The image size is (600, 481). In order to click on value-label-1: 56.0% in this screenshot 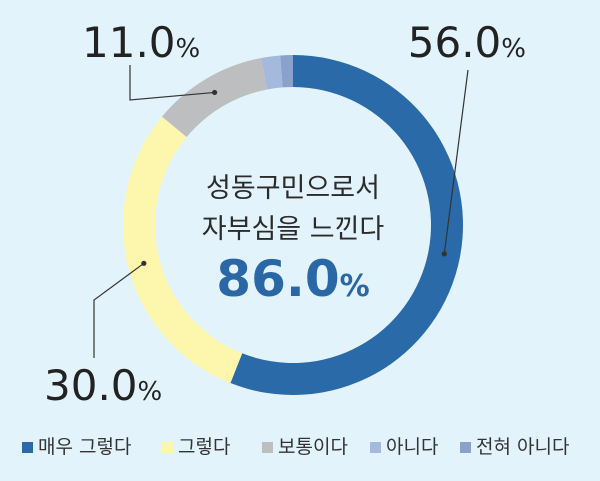, I will do `click(467, 42)`.